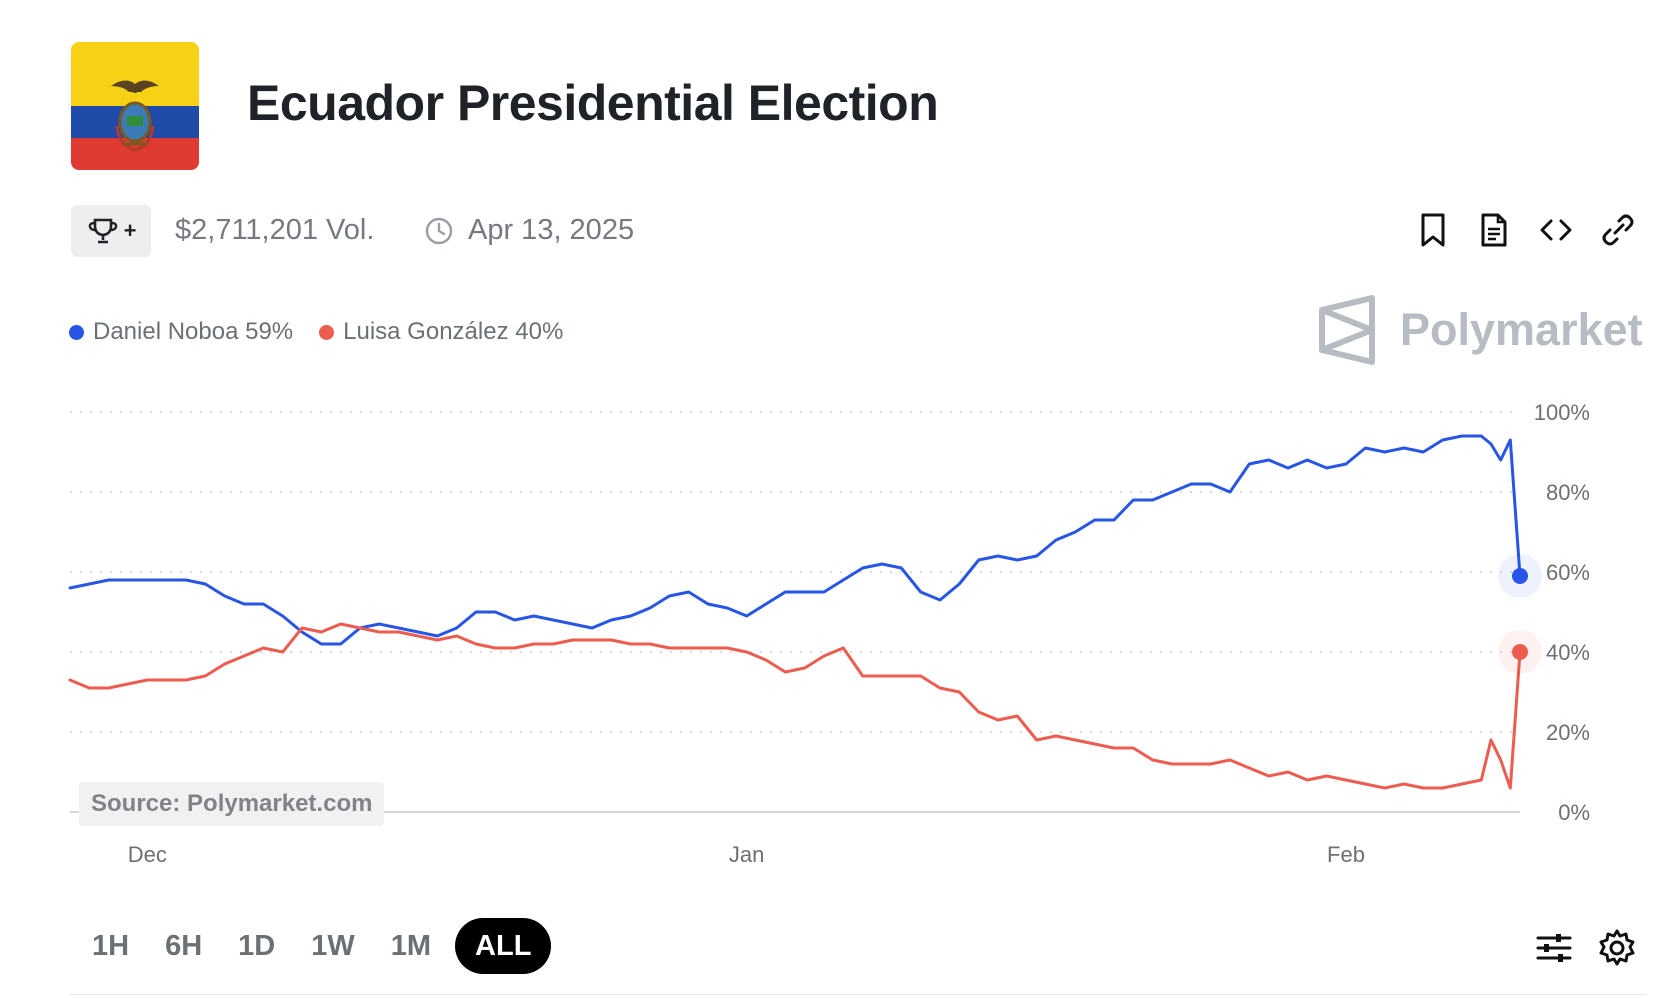  Describe the element at coordinates (333, 946) in the screenshot. I see `range-button-1w: 1W` at that location.